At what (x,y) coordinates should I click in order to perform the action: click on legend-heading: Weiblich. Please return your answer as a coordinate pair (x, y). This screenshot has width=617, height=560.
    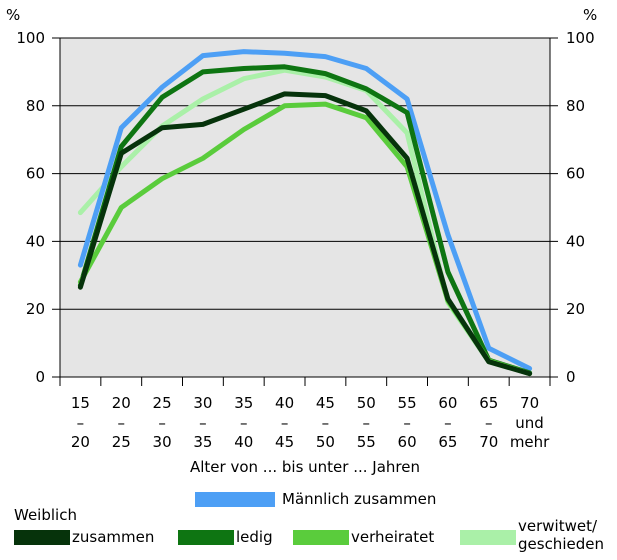
    Looking at the image, I should click on (45, 515).